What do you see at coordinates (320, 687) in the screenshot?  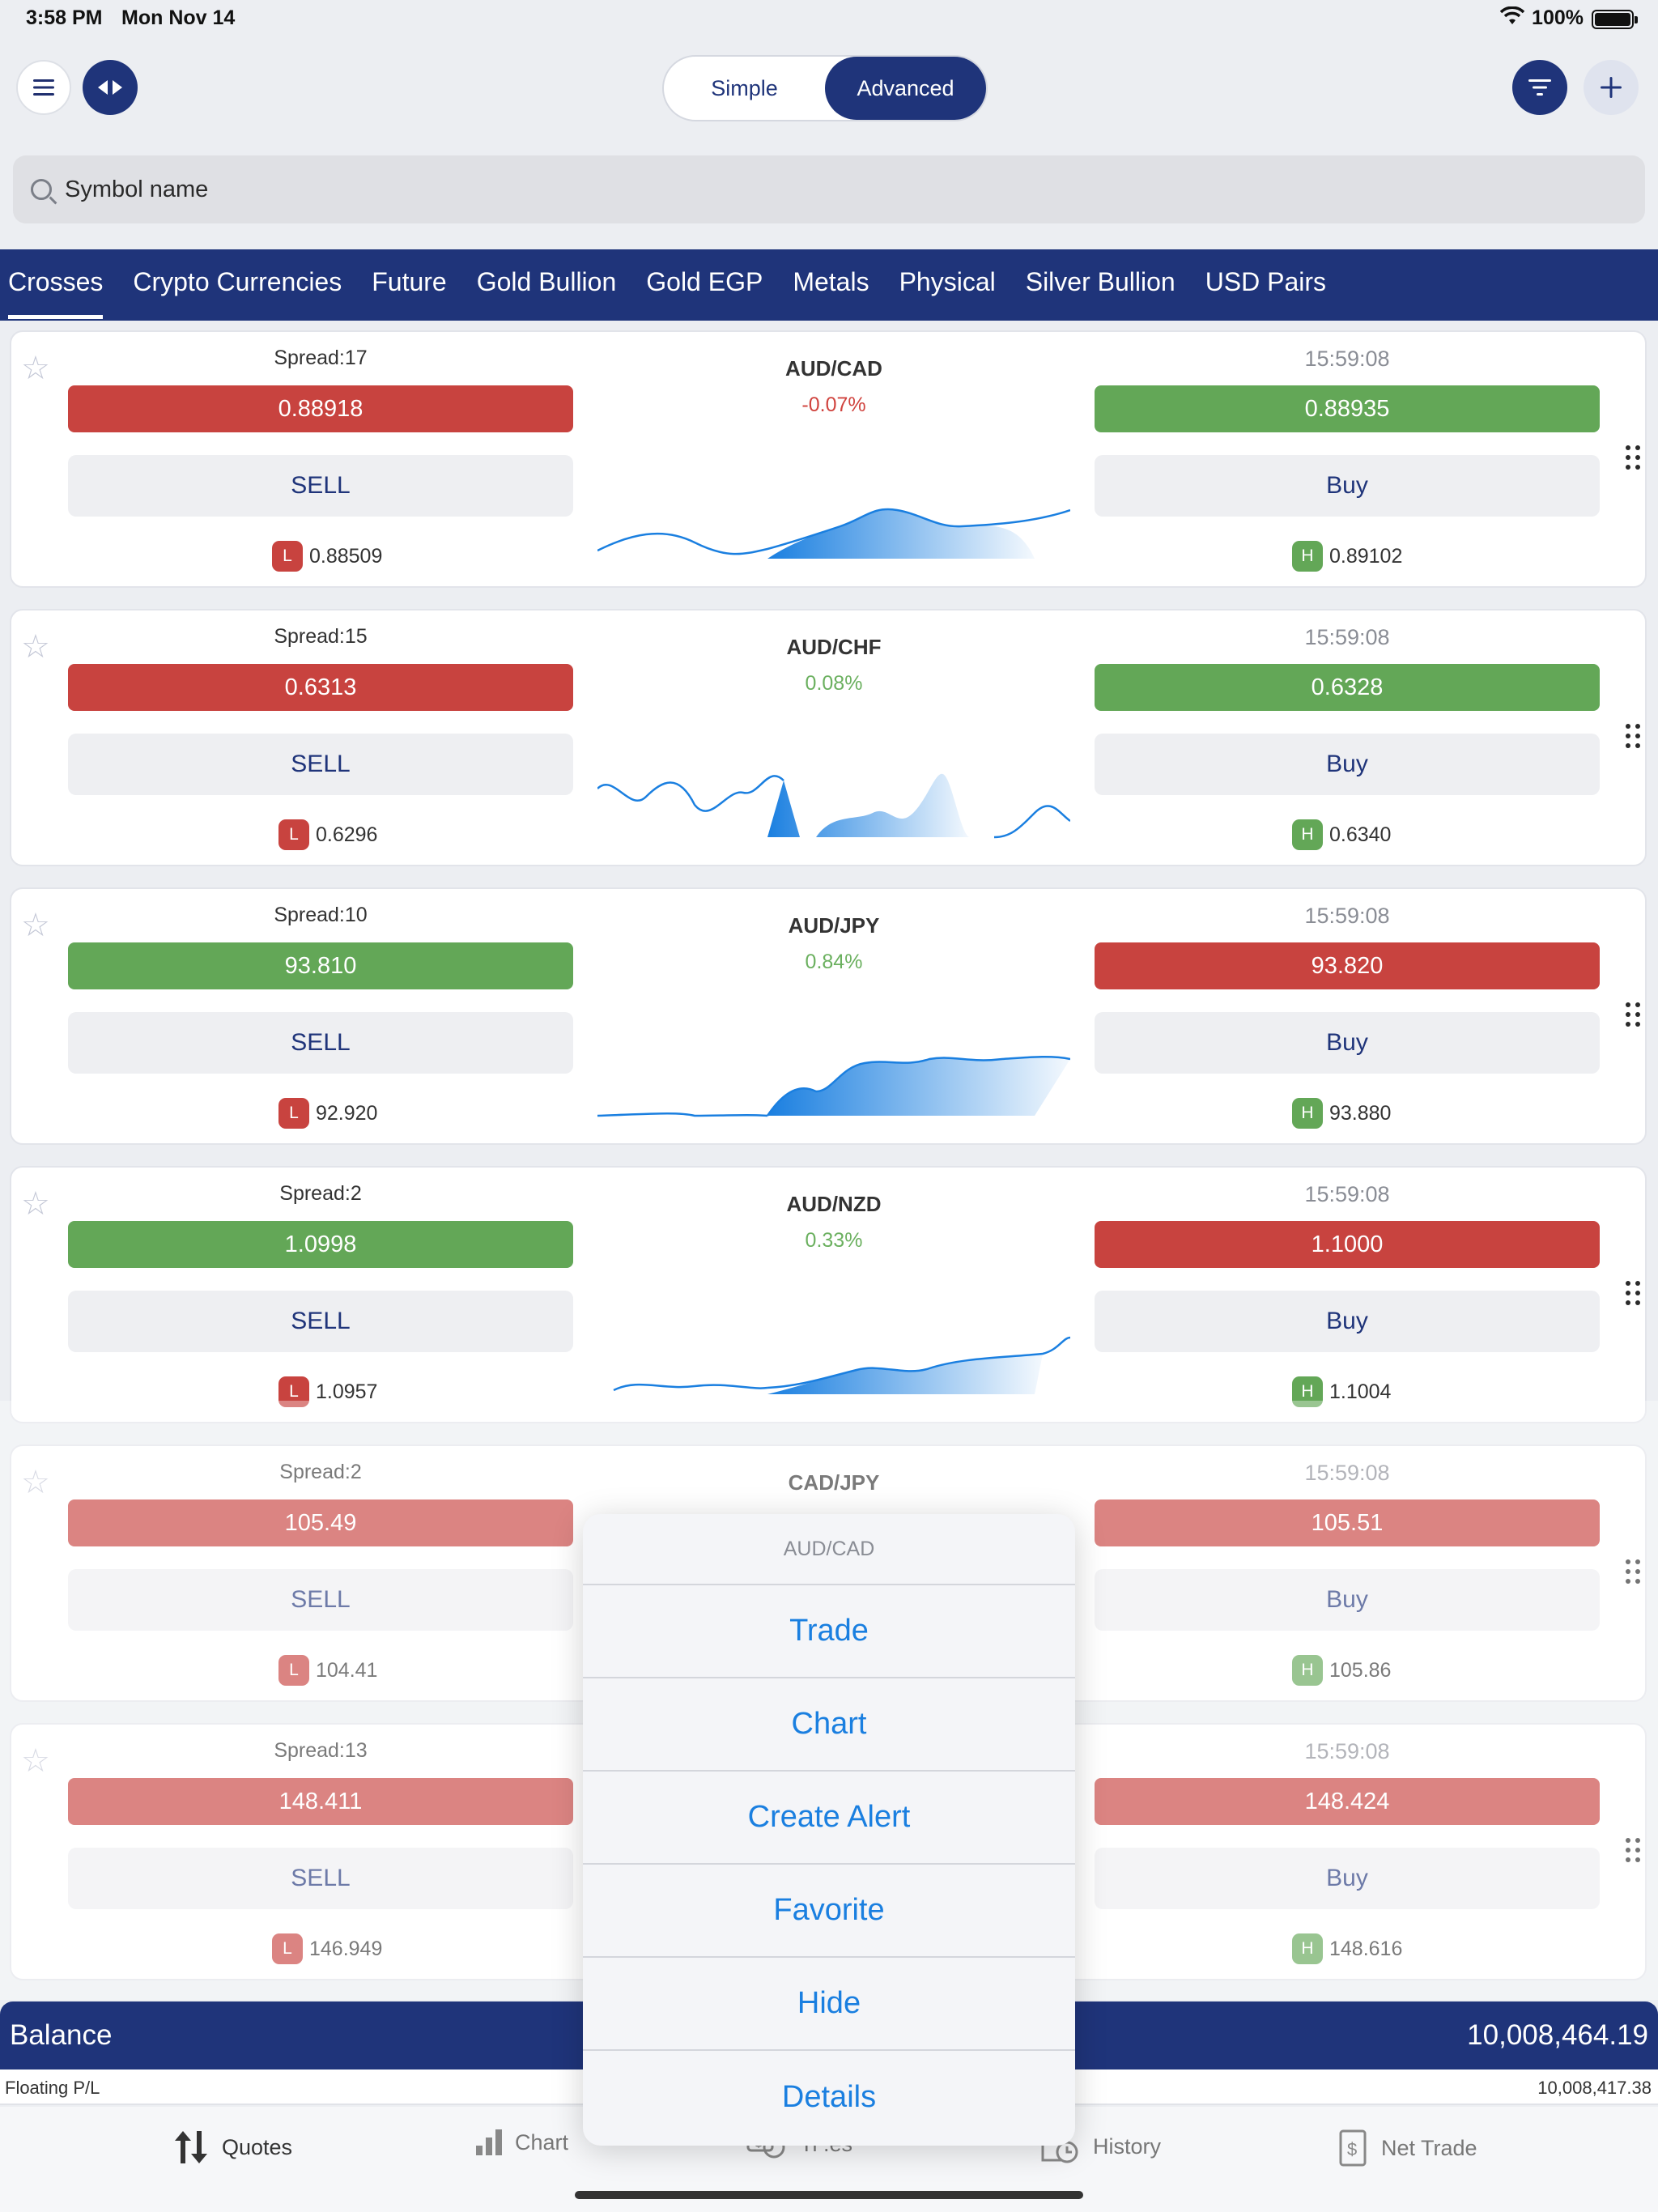 I see `sell-price: 0.6313` at bounding box center [320, 687].